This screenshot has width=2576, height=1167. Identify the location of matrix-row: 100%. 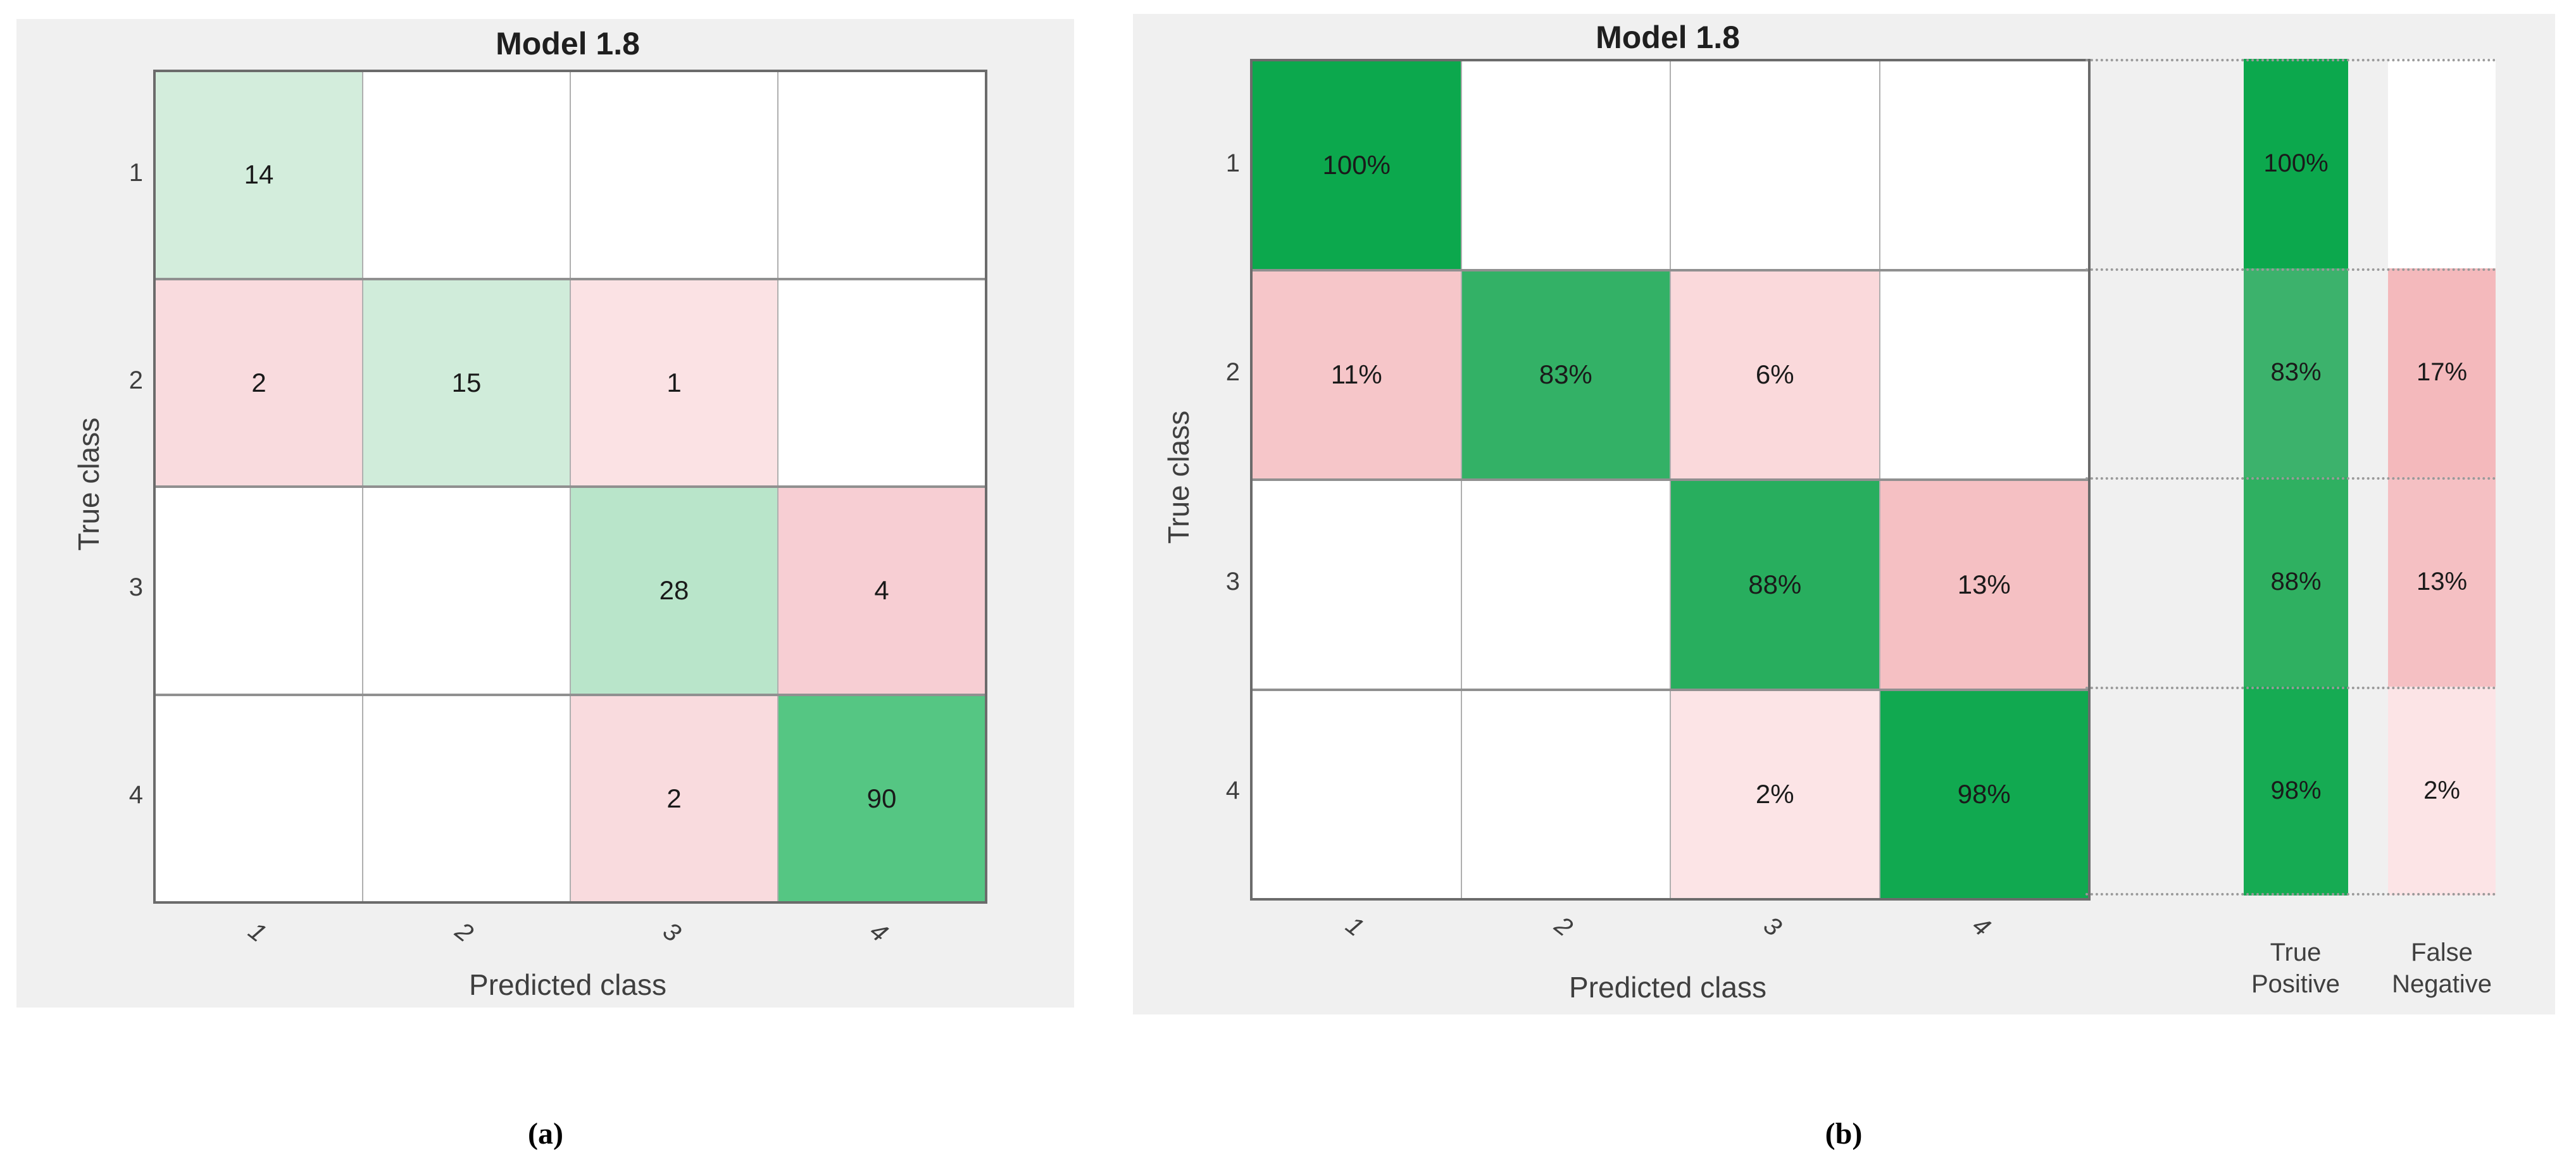
(1670, 165).